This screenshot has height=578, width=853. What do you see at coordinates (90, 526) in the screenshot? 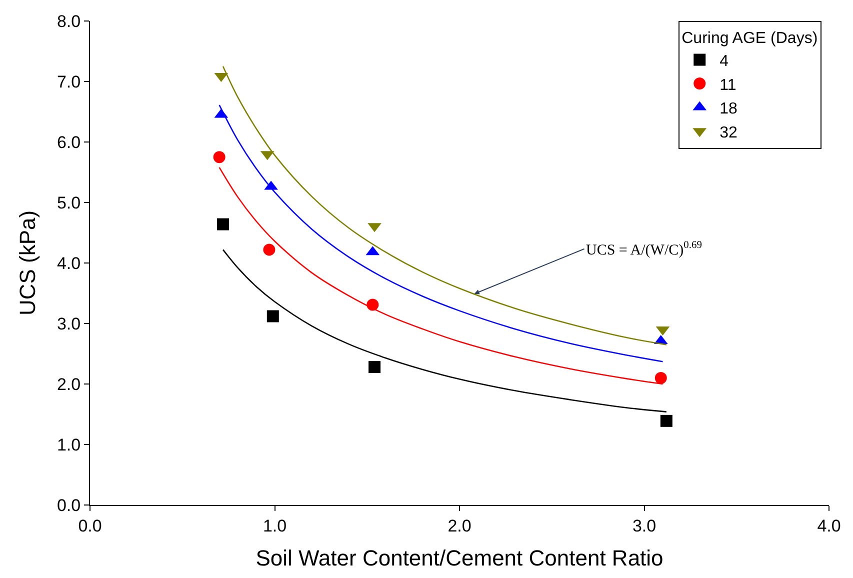
I see `x-tick-label: 0.0` at bounding box center [90, 526].